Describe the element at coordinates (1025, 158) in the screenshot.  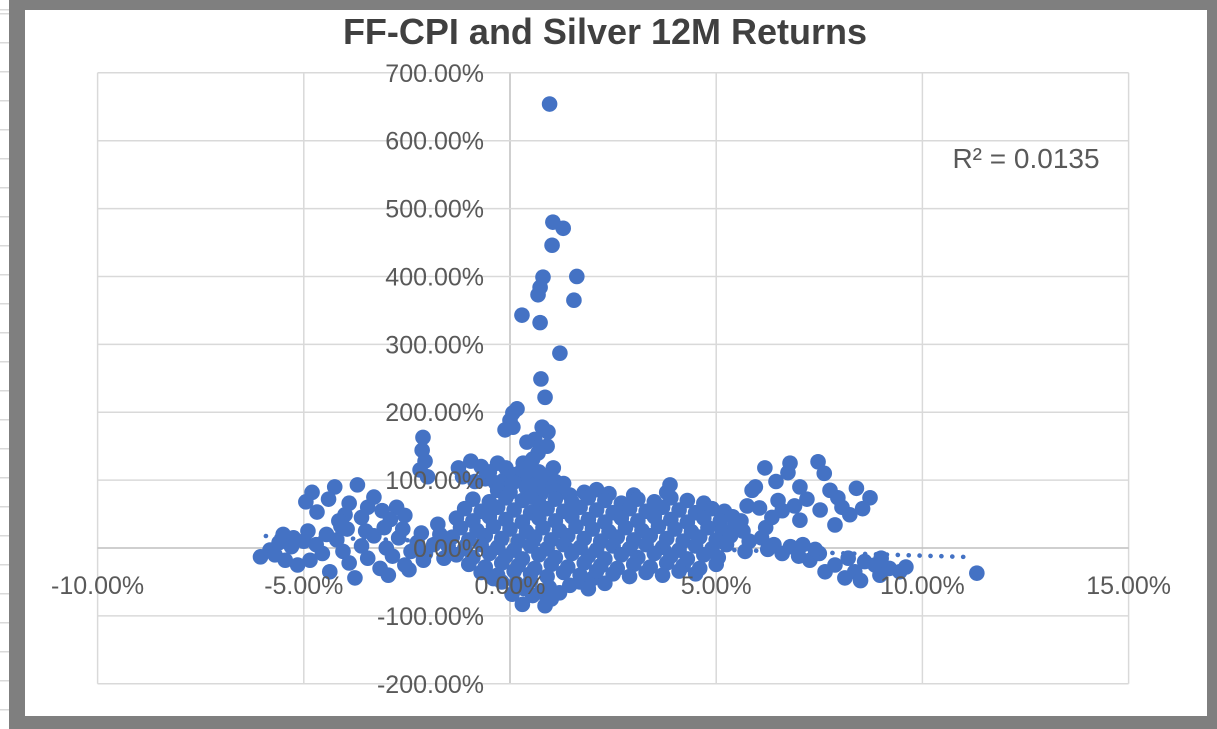
I see `r-squared-label: R² = 0.0135` at that location.